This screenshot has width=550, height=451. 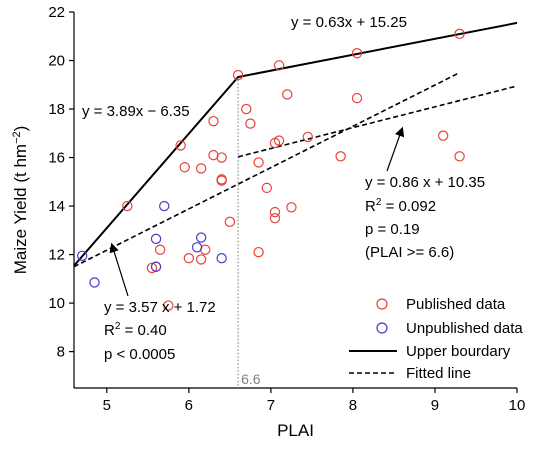 What do you see at coordinates (464, 328) in the screenshot?
I see `legend-unpublished-label: Unpublished data` at bounding box center [464, 328].